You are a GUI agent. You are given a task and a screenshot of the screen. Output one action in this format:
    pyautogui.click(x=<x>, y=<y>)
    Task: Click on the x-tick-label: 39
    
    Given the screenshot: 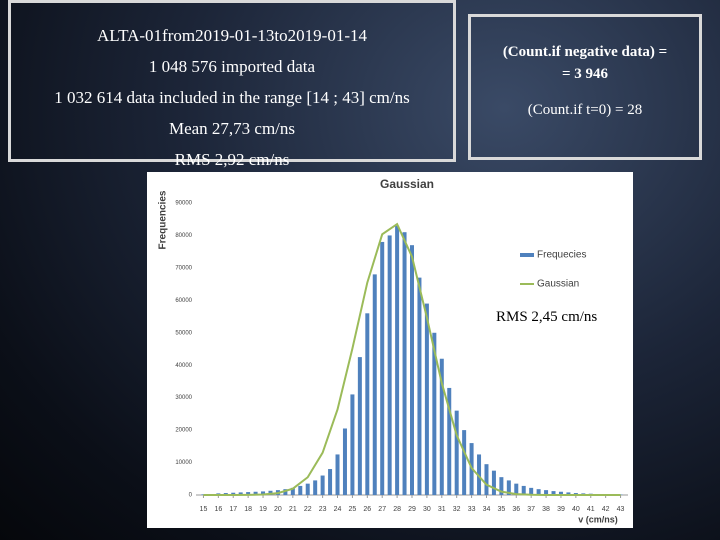 What is the action you would take?
    pyautogui.click(x=561, y=509)
    